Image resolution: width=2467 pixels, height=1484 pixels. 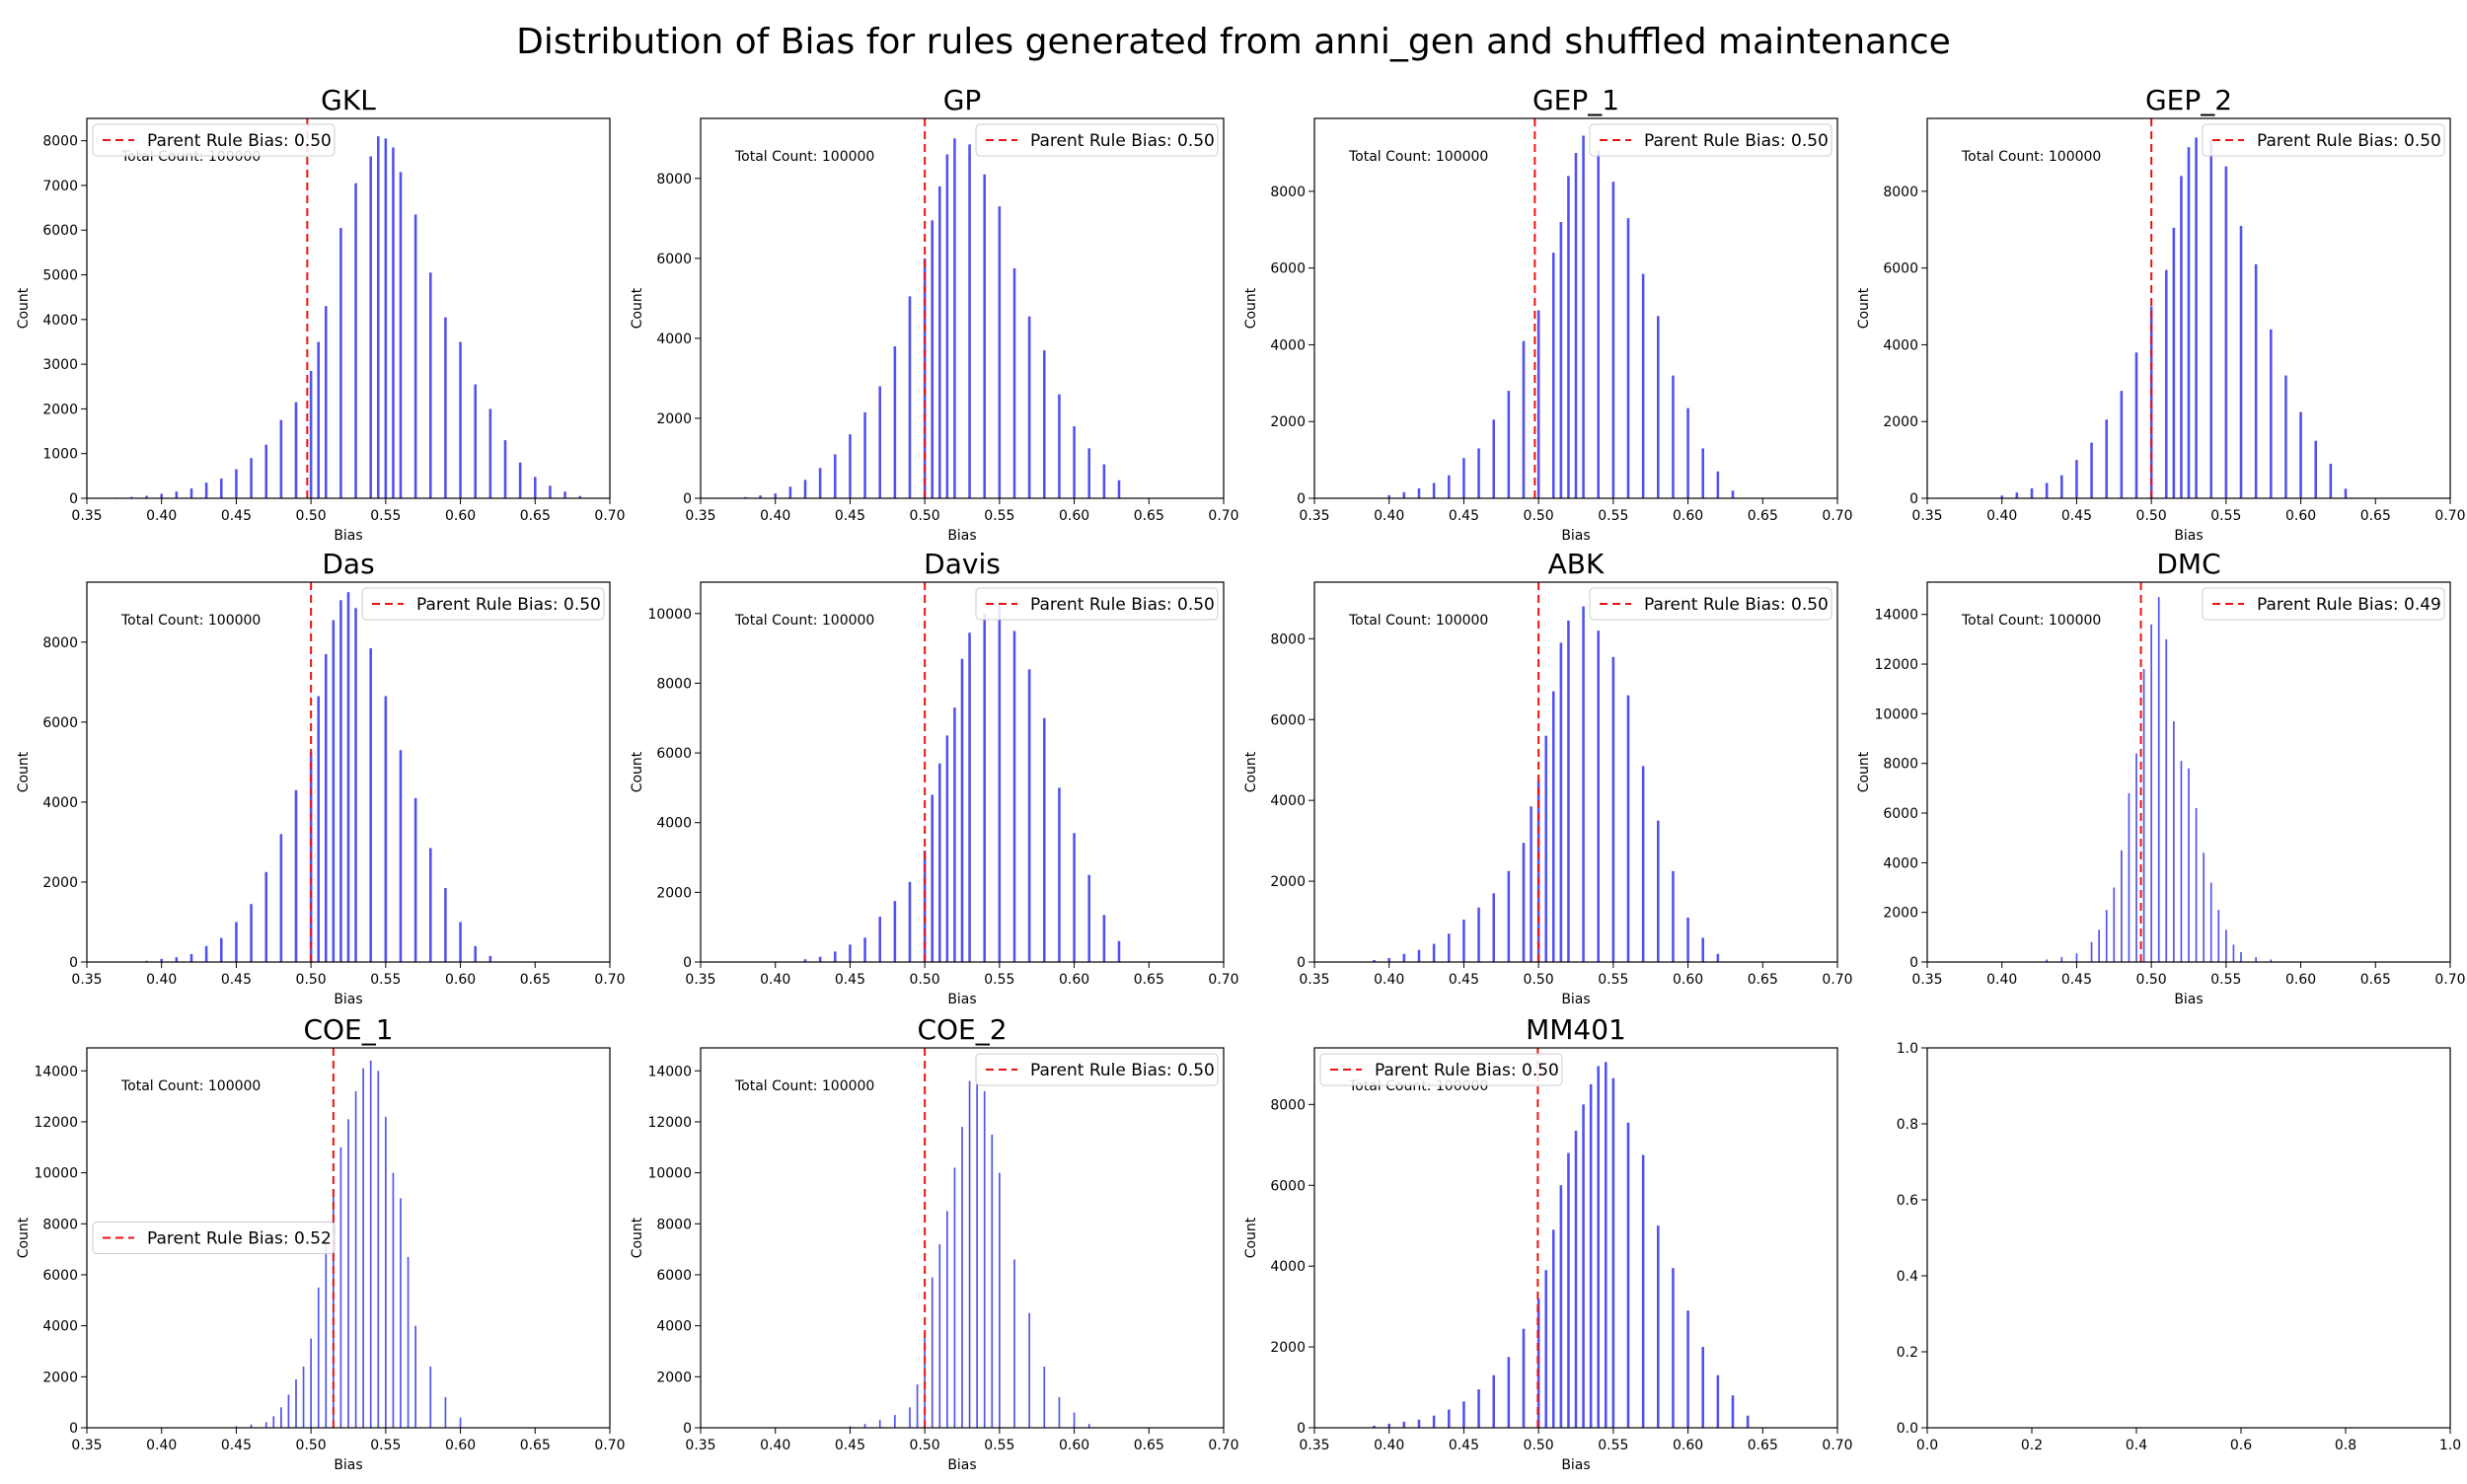 What do you see at coordinates (1301, 963) in the screenshot?
I see `y-tick-label: 0` at bounding box center [1301, 963].